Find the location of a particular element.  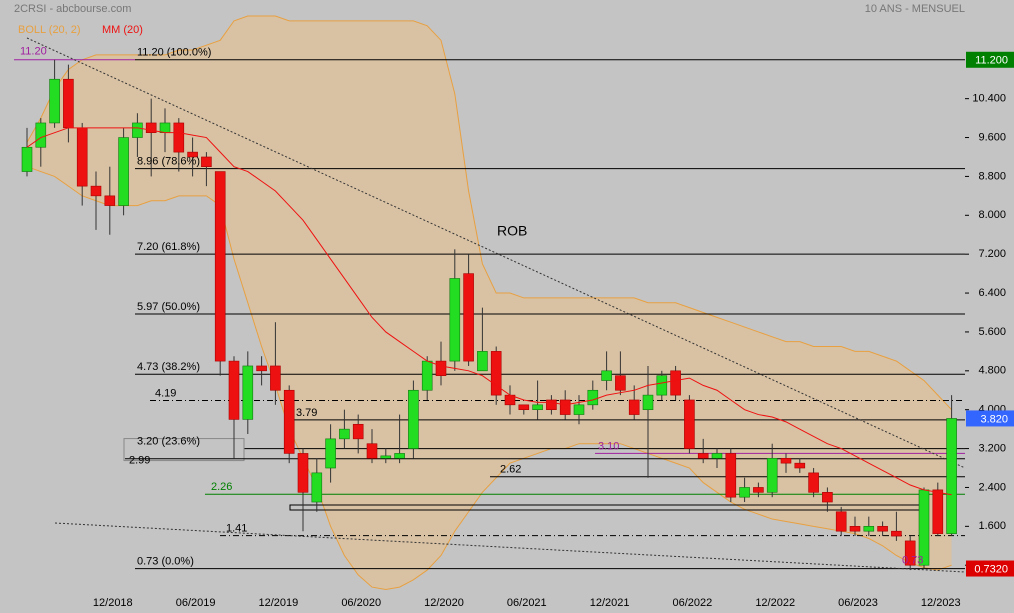

x-tick-label: 12/2022 is located at coordinates (775, 603).